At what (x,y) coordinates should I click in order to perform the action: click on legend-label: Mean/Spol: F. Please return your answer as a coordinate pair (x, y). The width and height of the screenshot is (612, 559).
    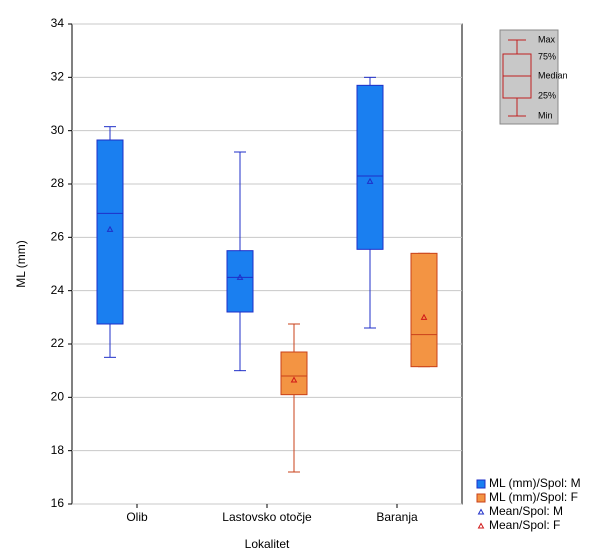
    Looking at the image, I should click on (524, 525).